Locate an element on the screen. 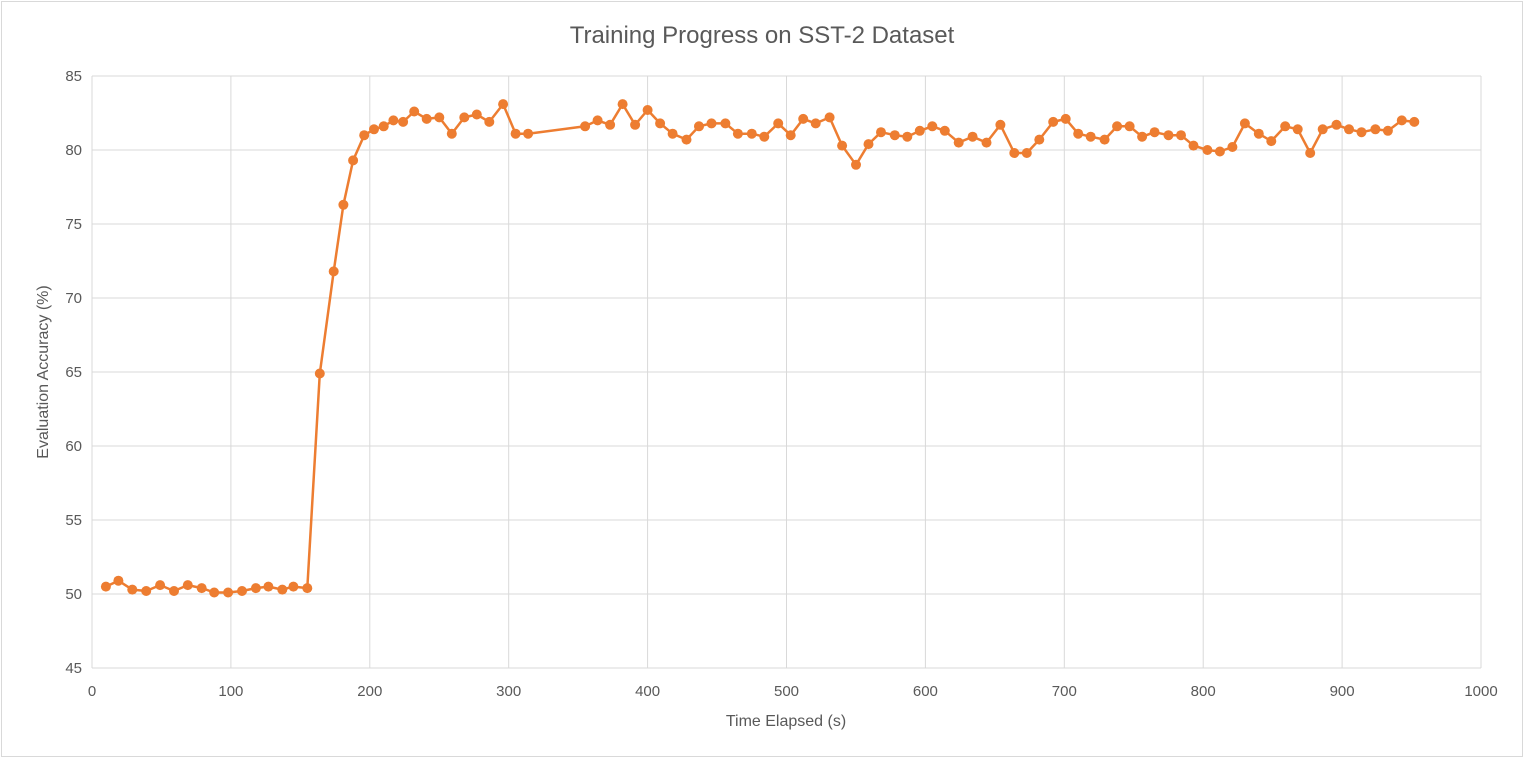 This screenshot has height=758, width=1524. x-axis-tick-labels: 0 100 200 300 400 500 600 700 800 900 1000 is located at coordinates (793, 691).